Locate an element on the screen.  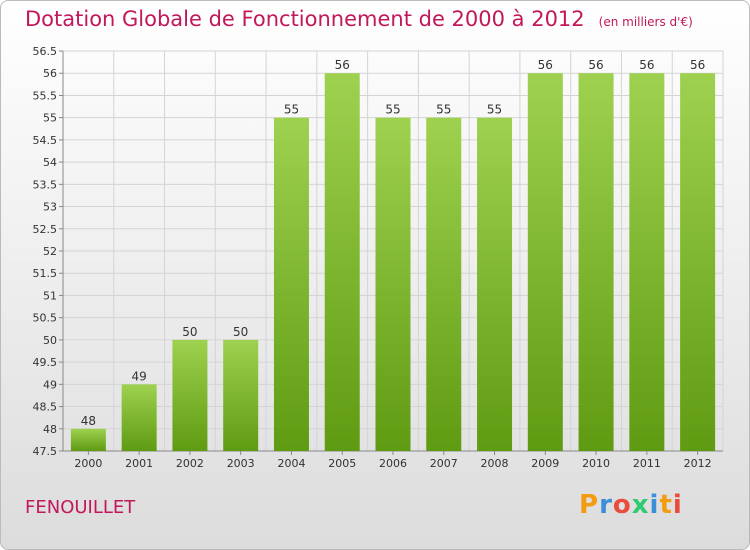
y-tick-label: 48 is located at coordinates (50, 429).